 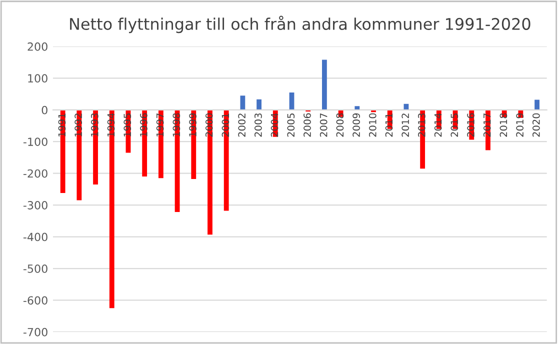 I want to click on x-tick-label: 1995, so click(x=128, y=125).